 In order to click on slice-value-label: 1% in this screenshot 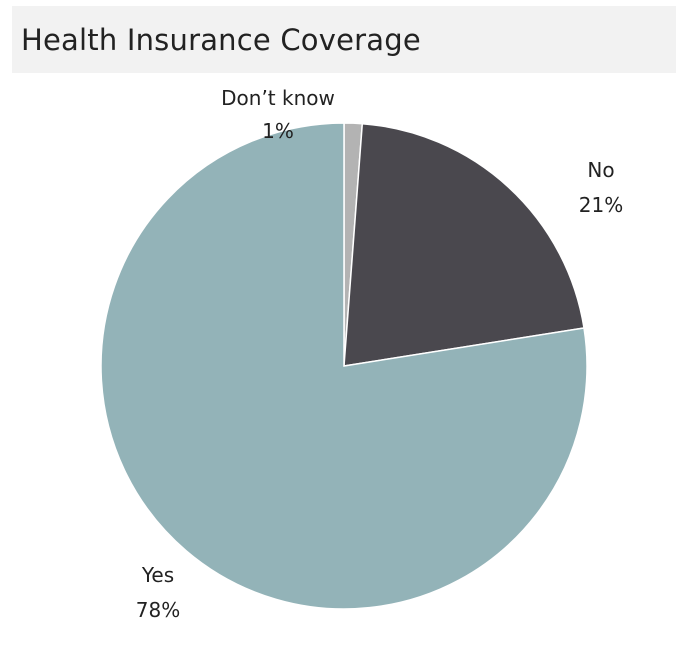, I will do `click(278, 131)`.